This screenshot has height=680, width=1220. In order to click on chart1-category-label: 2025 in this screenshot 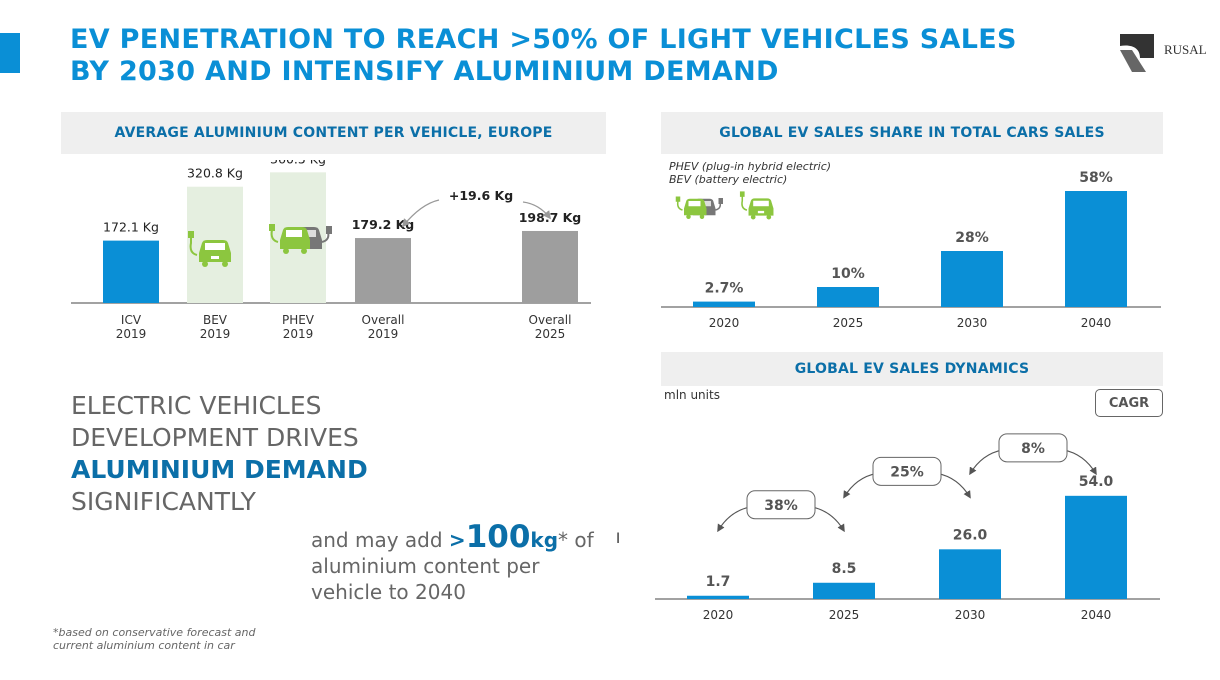, I will do `click(550, 334)`.